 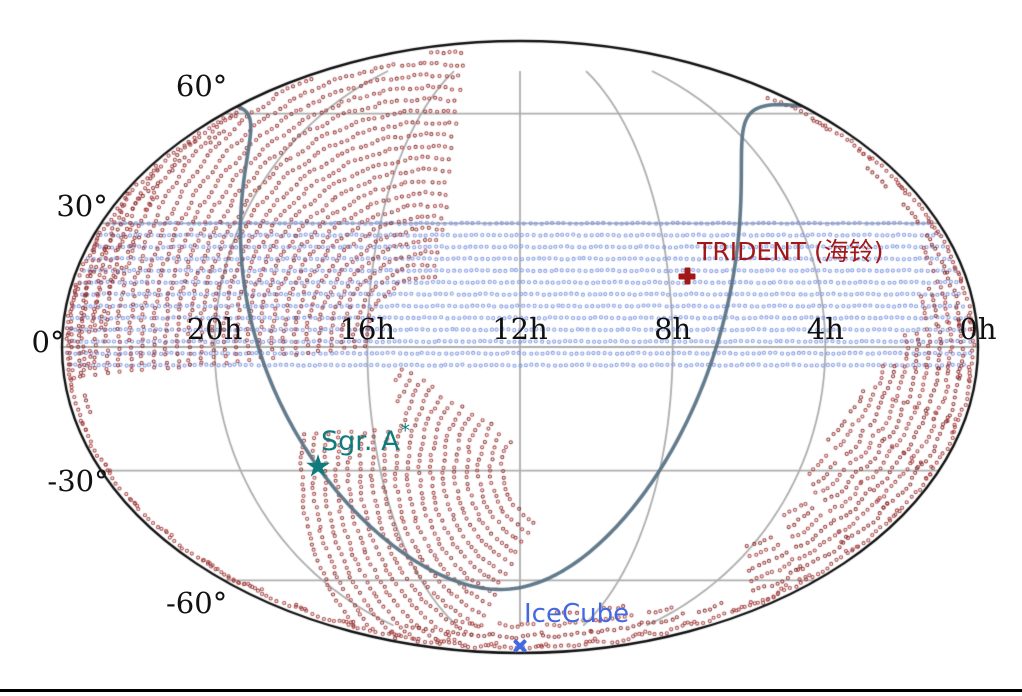 I want to click on dec-tick-label-m60: -60°, so click(x=197, y=603).